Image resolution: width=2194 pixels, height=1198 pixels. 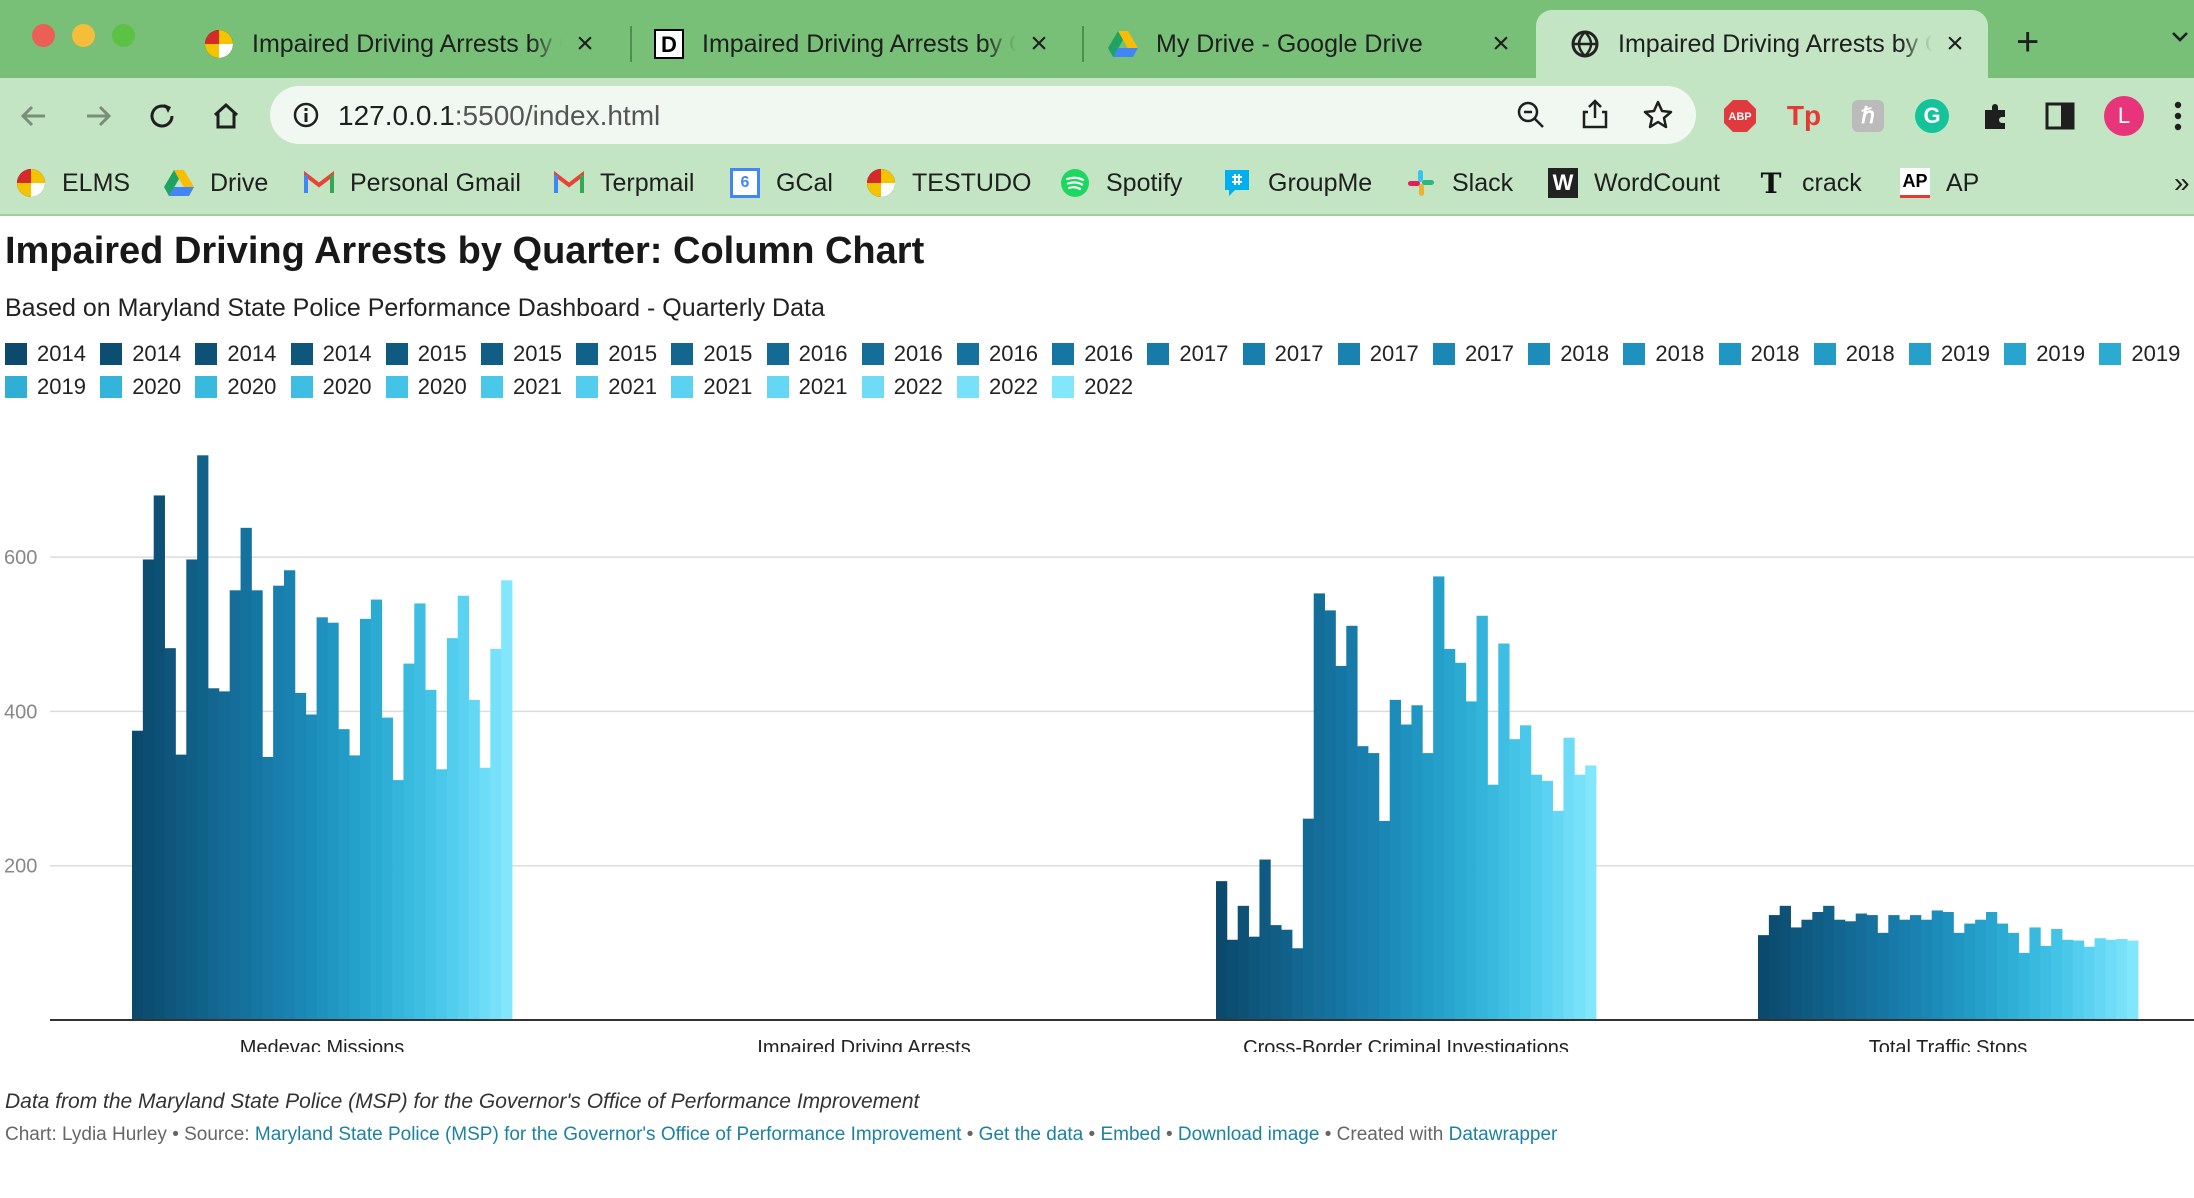 I want to click on bookmark-groupme: GroupMe, so click(x=1297, y=183).